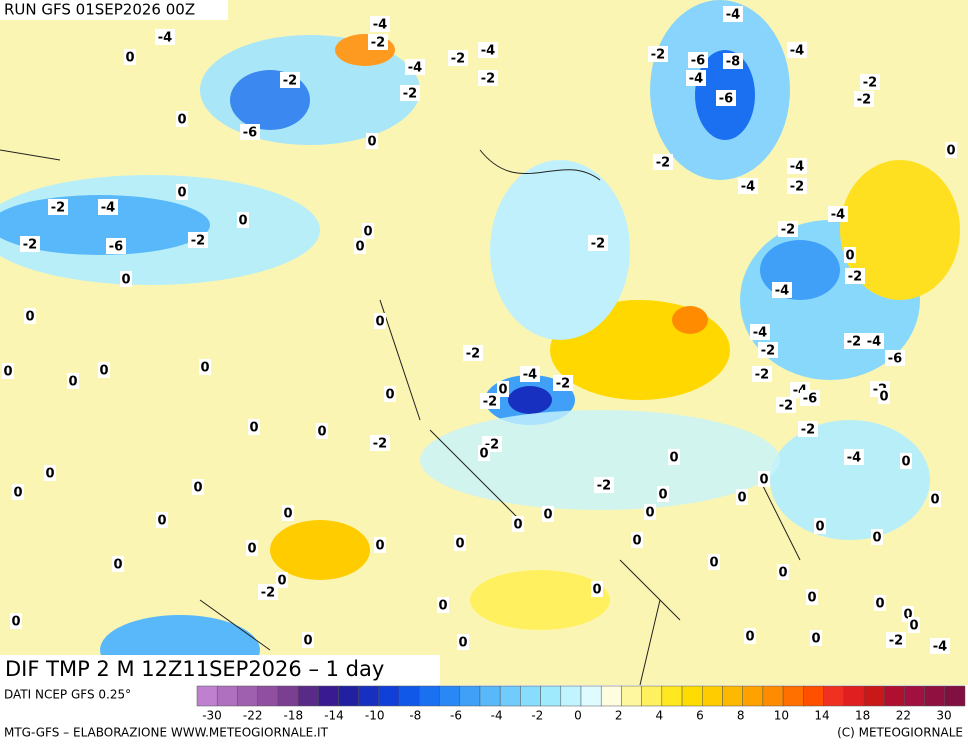 This screenshot has width=968, height=745. Describe the element at coordinates (741, 716) in the screenshot. I see `colorbar-tick-label: 8` at that location.